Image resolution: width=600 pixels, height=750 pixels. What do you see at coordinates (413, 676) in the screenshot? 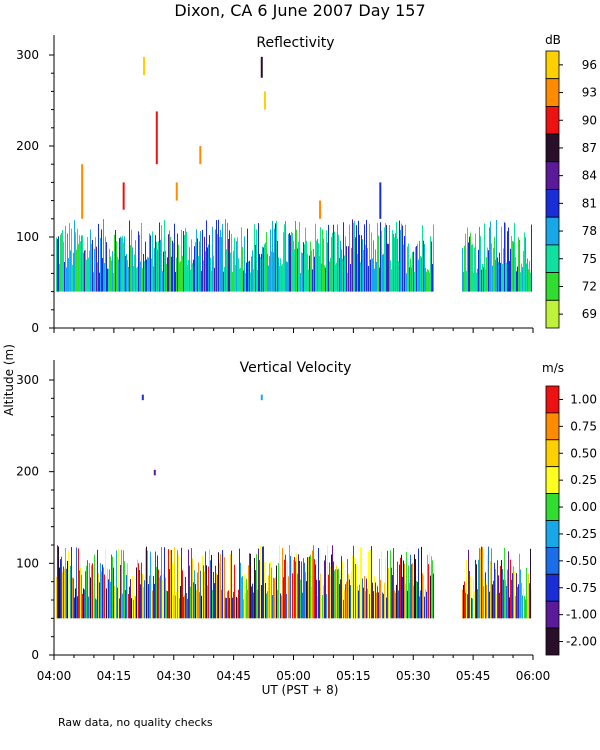
I see `x-tick-label: 05:30` at bounding box center [413, 676].